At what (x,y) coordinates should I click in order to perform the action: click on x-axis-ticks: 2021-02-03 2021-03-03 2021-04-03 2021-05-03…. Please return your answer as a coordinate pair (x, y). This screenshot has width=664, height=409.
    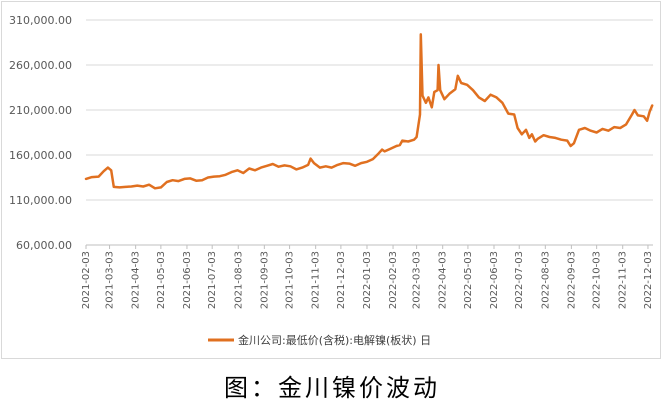
    Looking at the image, I should click on (367, 277).